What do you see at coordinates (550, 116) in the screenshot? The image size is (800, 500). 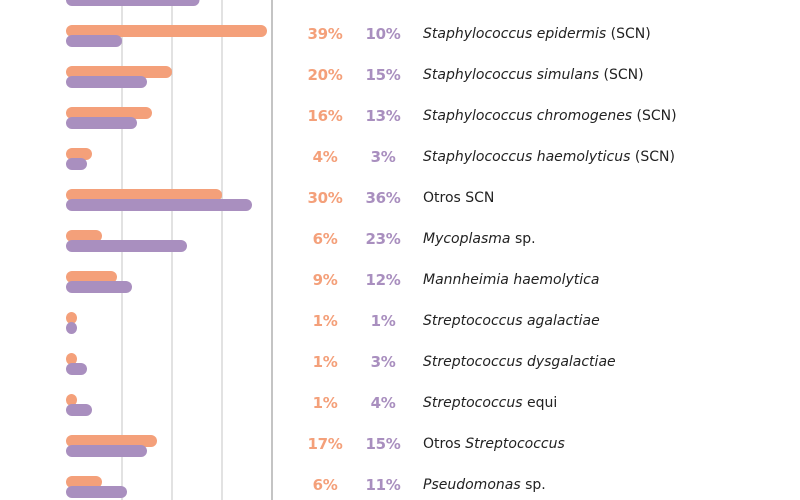 I see `category-label: Staphylococcus chromogenes (SCN)` at bounding box center [550, 116].